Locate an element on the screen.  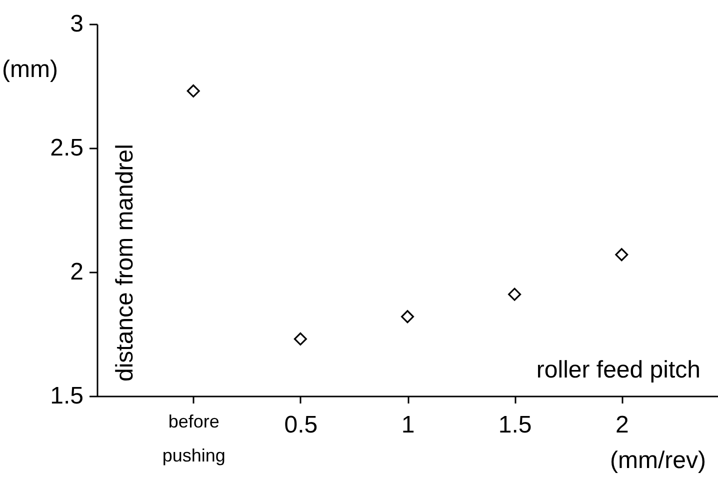
y-tick-label: 2 is located at coordinates (77, 272).